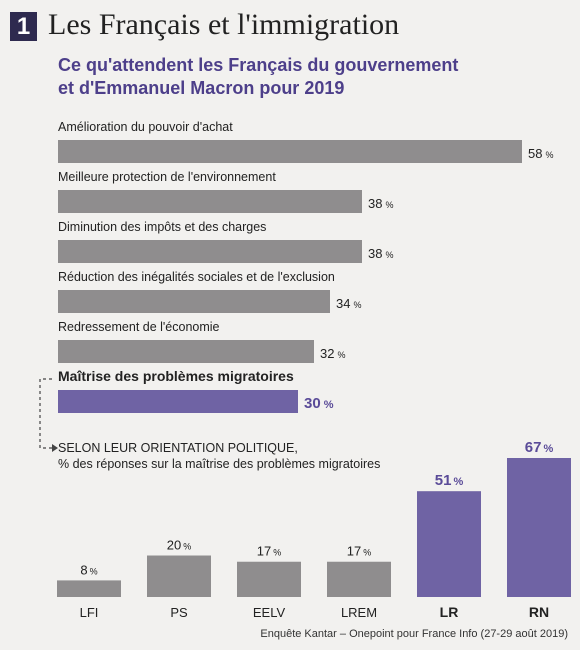 Image resolution: width=580 pixels, height=650 pixels. I want to click on hbar-label: Diminution des impôts et des charges, so click(162, 227).